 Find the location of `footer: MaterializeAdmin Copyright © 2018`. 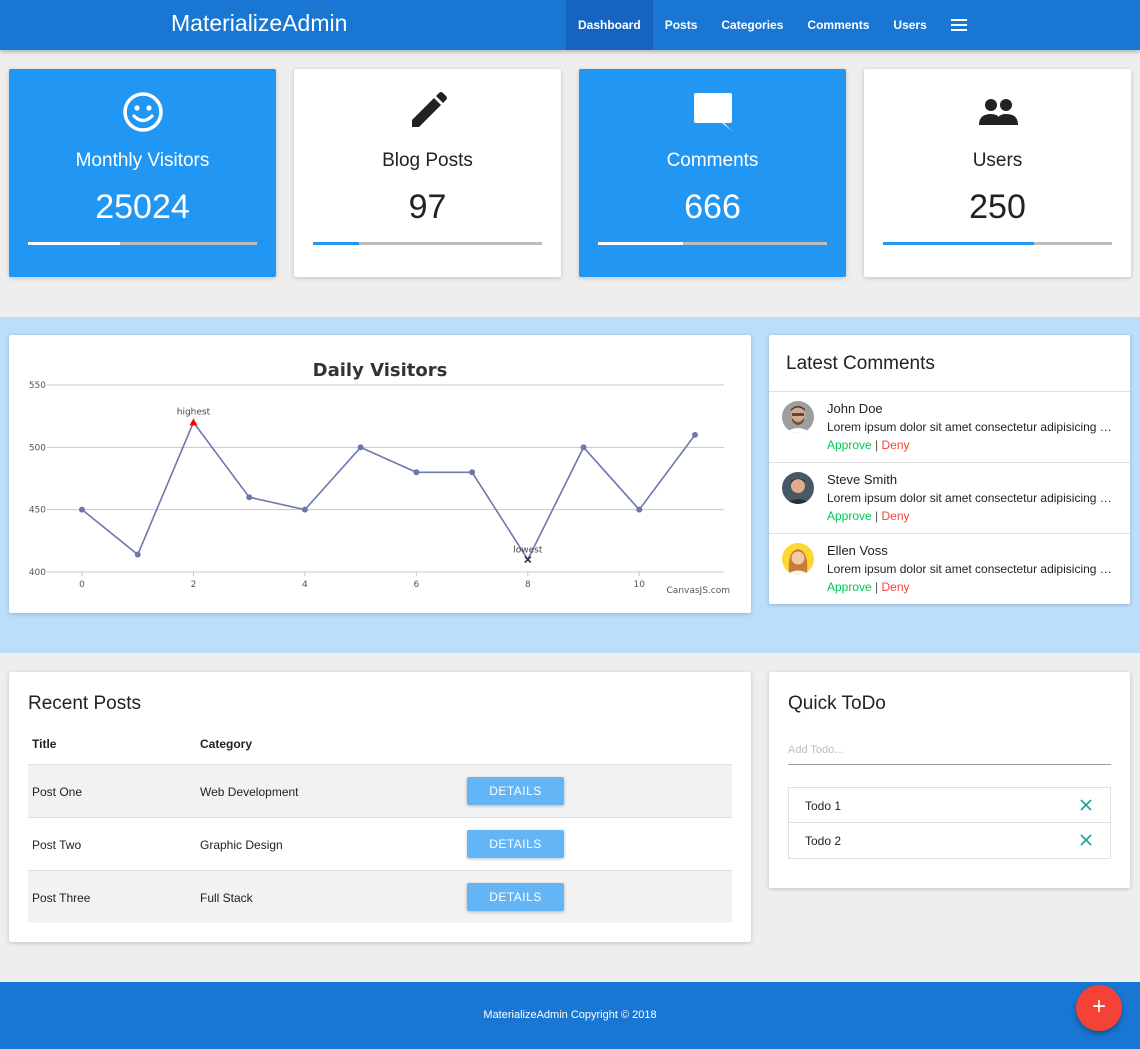

footer: MaterializeAdmin Copyright © 2018 is located at coordinates (570, 1015).